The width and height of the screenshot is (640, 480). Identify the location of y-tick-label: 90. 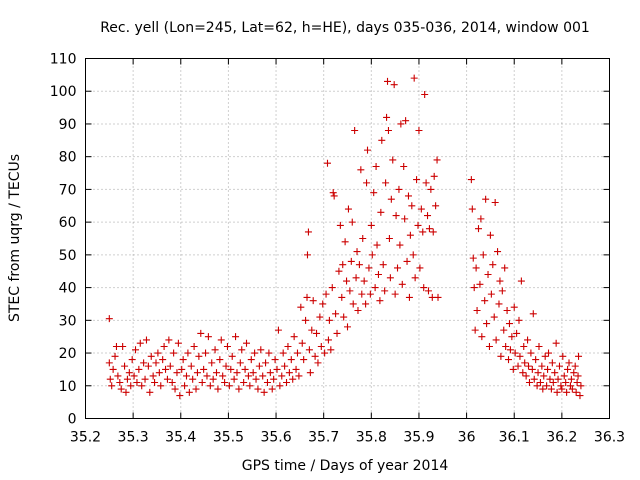
(68, 125).